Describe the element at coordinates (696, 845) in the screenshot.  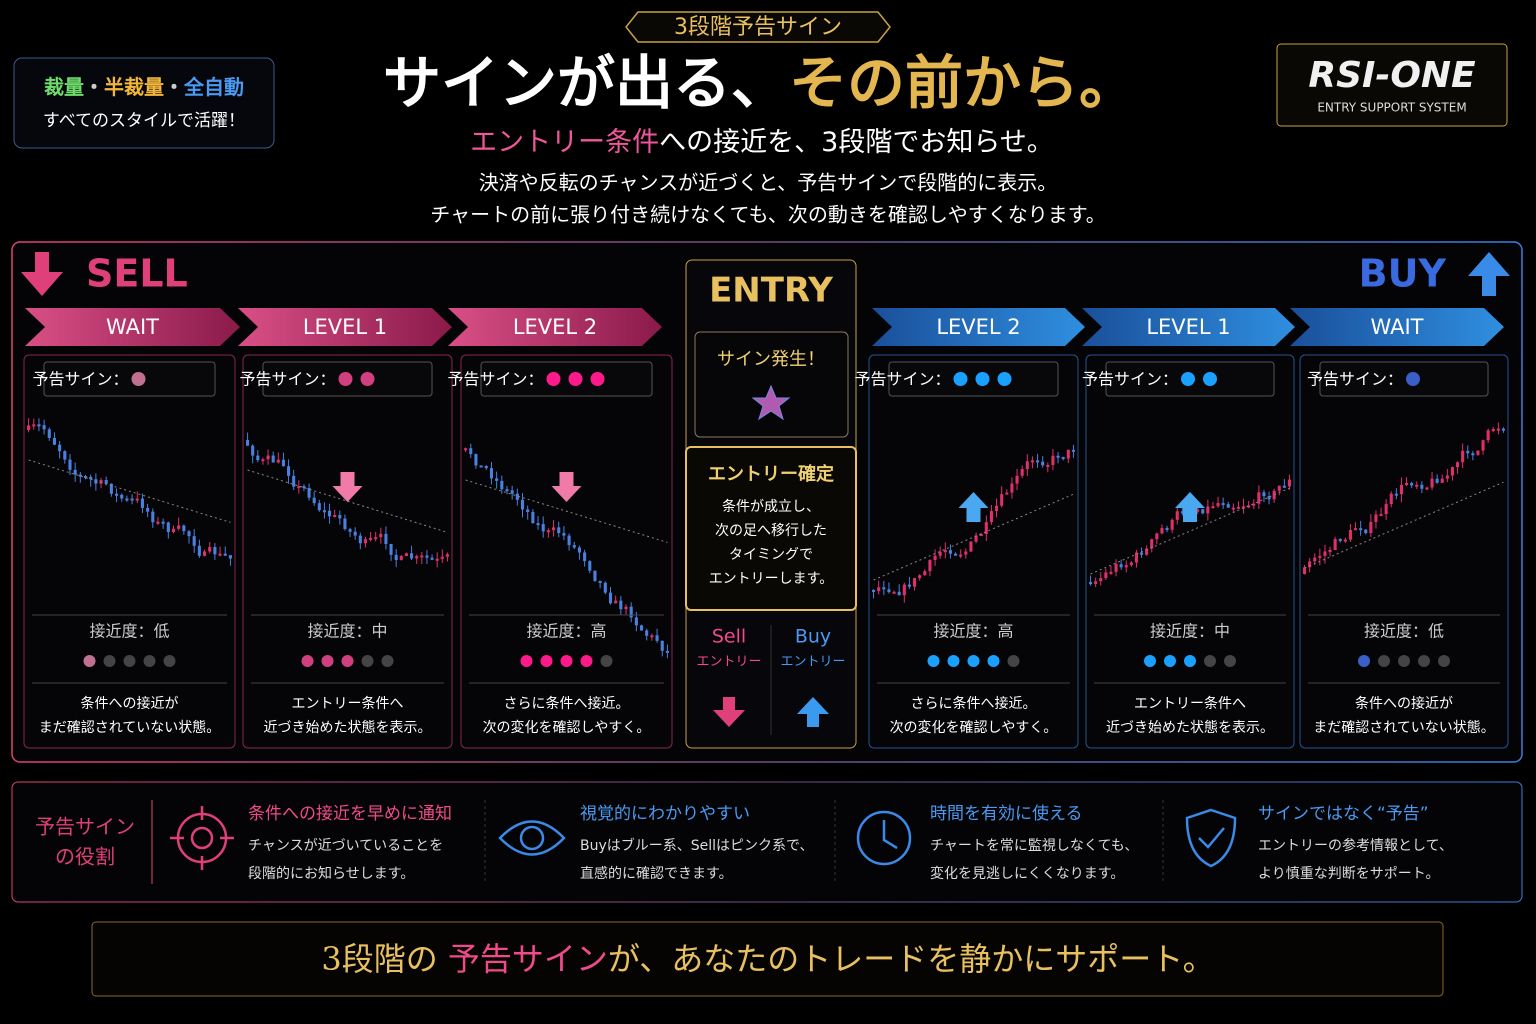
I see `role-text: Buyはブルー系、Sellはピンク系で、` at that location.